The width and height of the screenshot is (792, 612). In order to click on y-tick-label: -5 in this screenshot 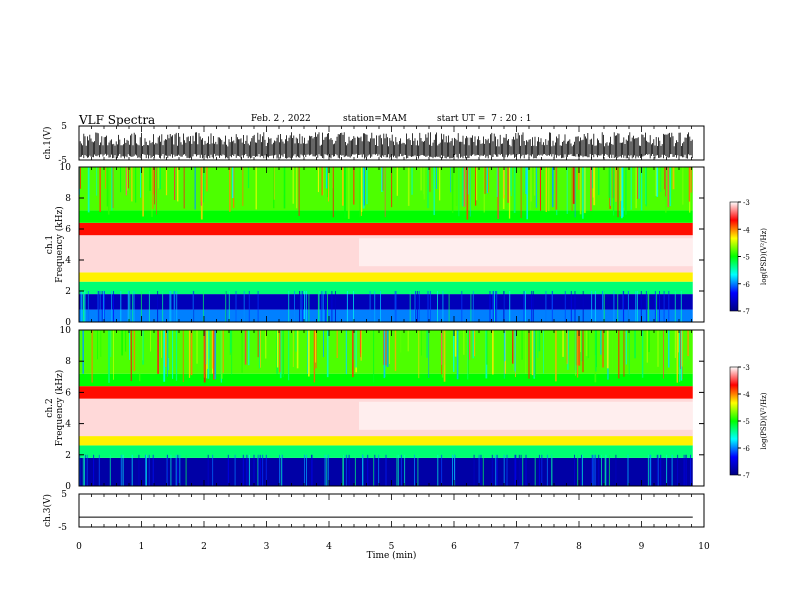, I will do `click(62, 528)`.